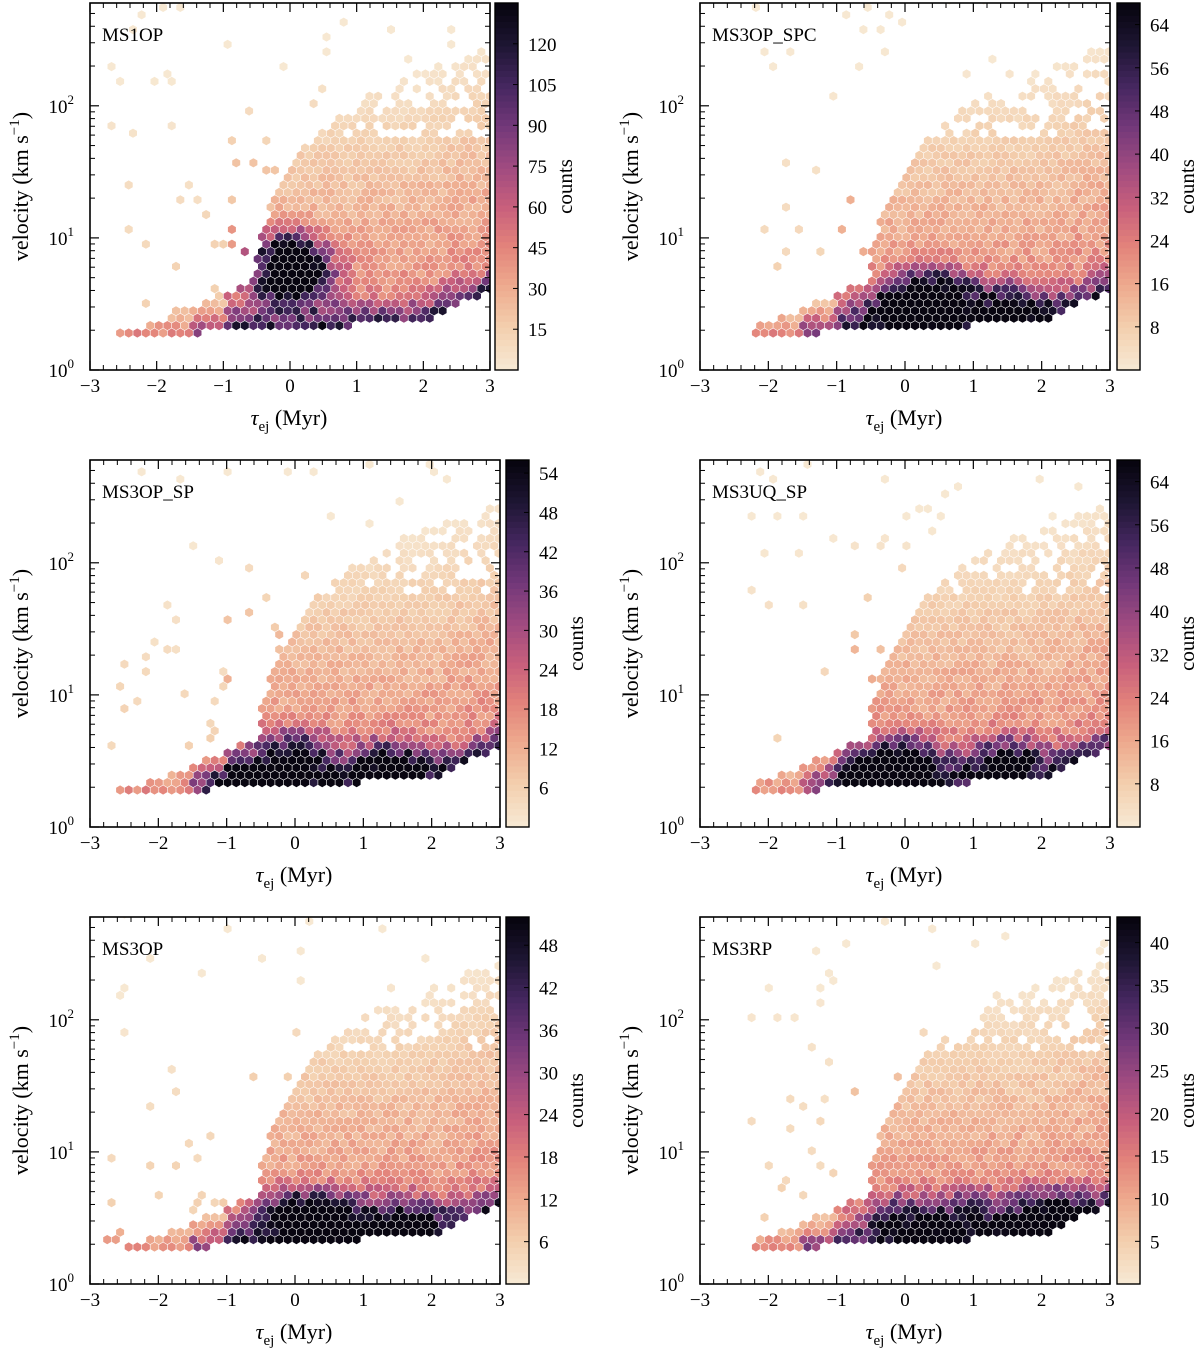 This screenshot has width=1200, height=1351. I want to click on colorbar-tick-label: 45, so click(537, 249).